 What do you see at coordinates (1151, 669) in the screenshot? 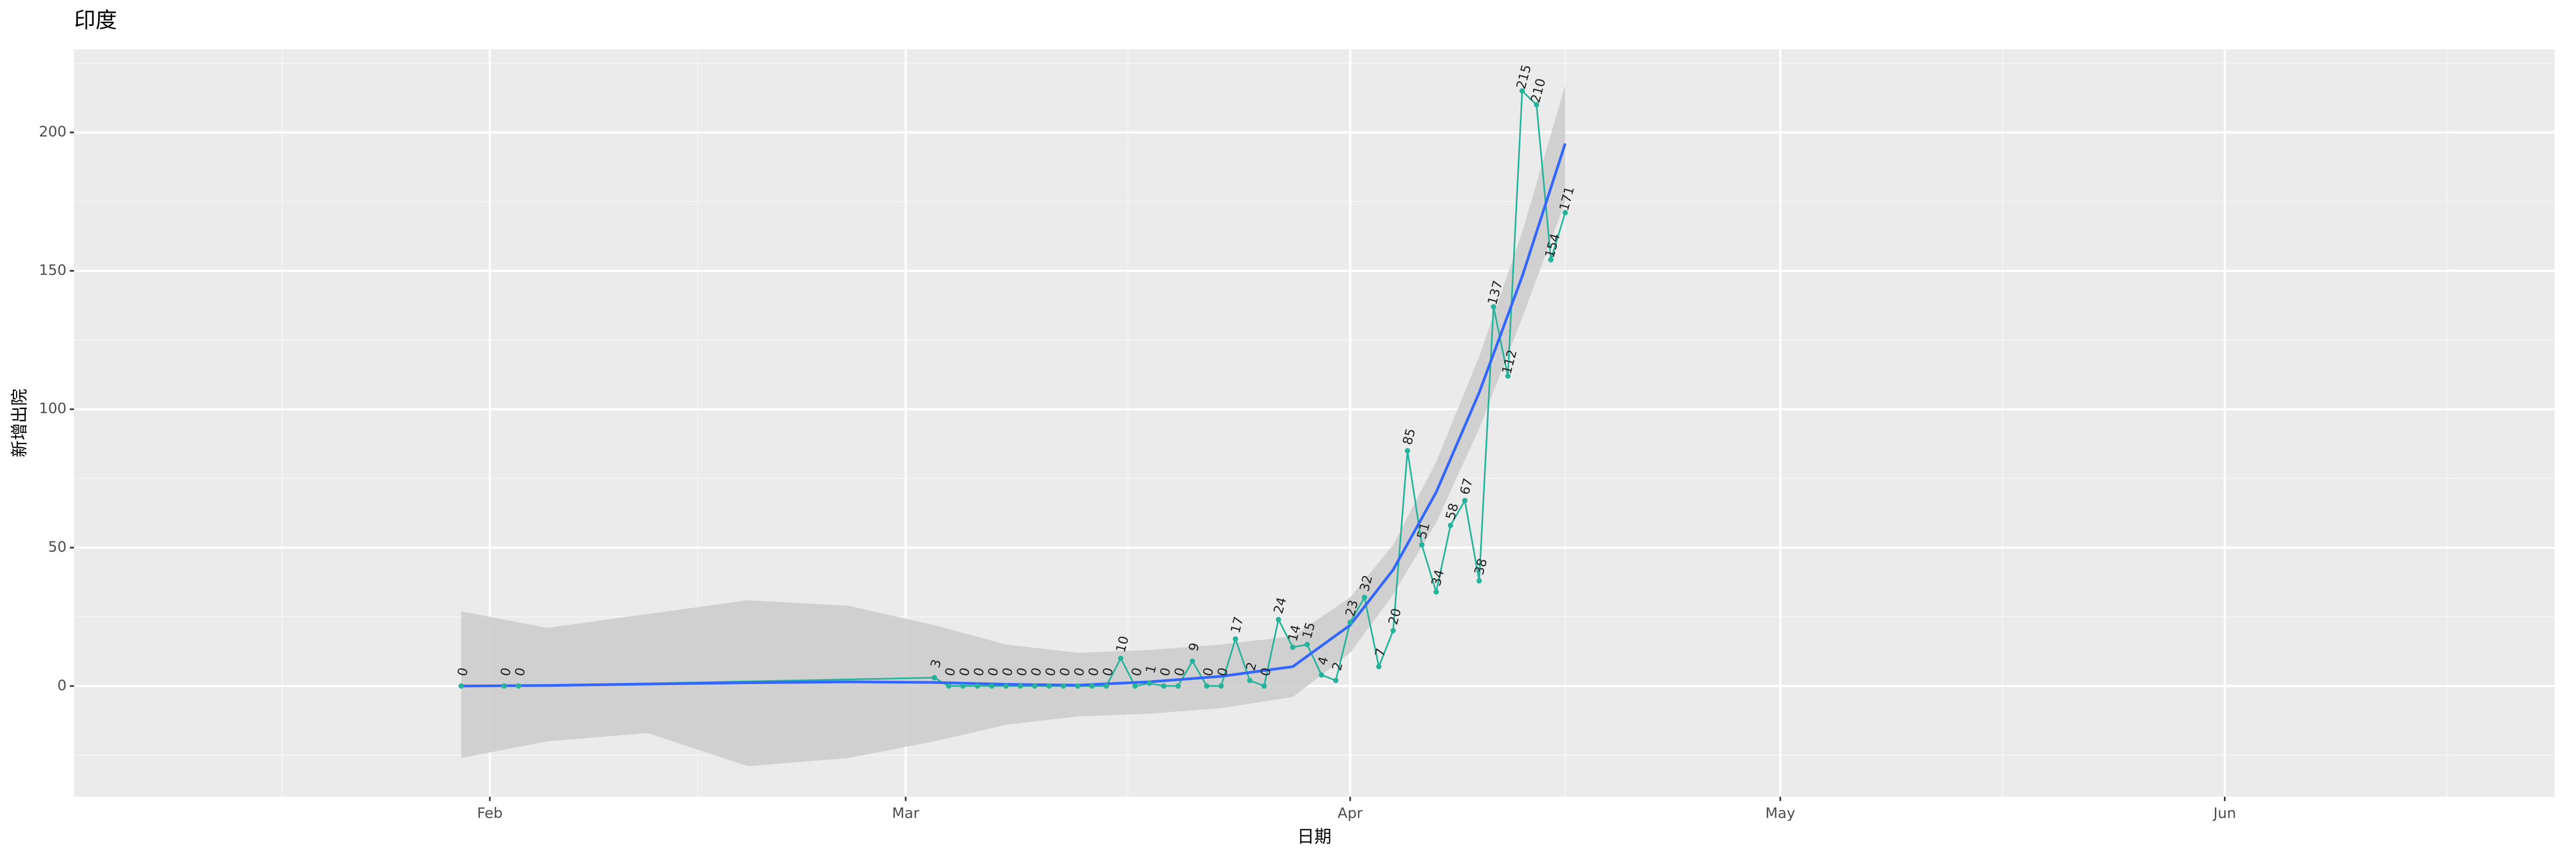
I see `data-label: 1` at bounding box center [1151, 669].